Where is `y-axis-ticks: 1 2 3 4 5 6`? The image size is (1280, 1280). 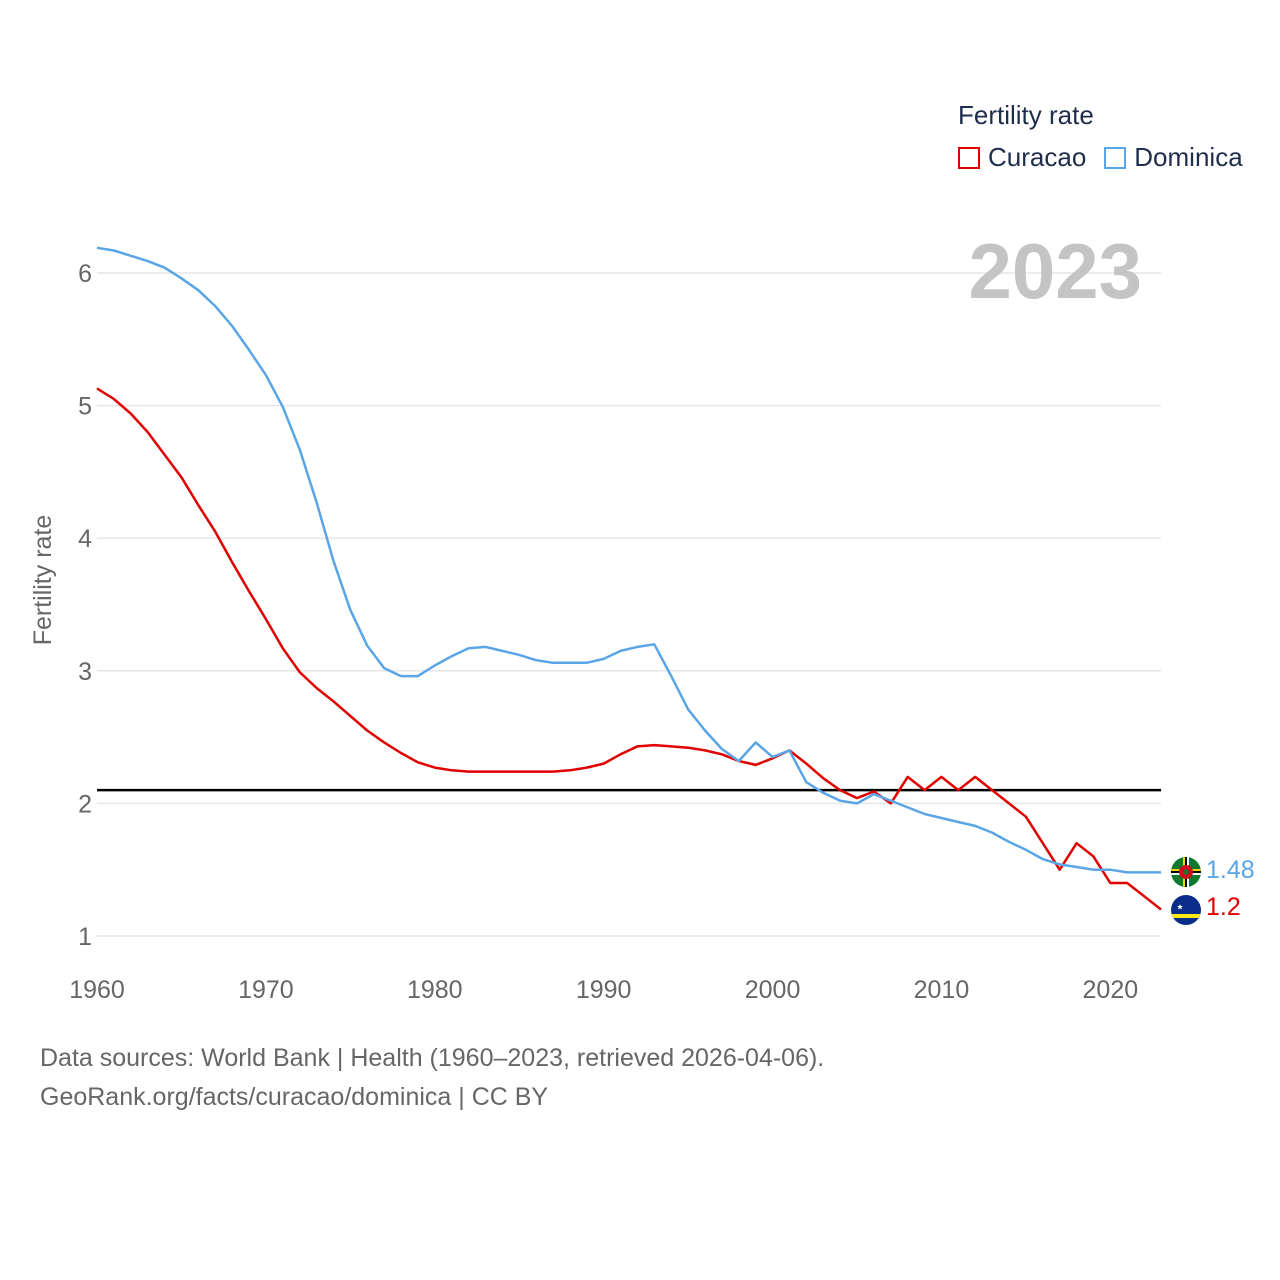
y-axis-ticks: 1 2 3 4 5 6 is located at coordinates (85, 605).